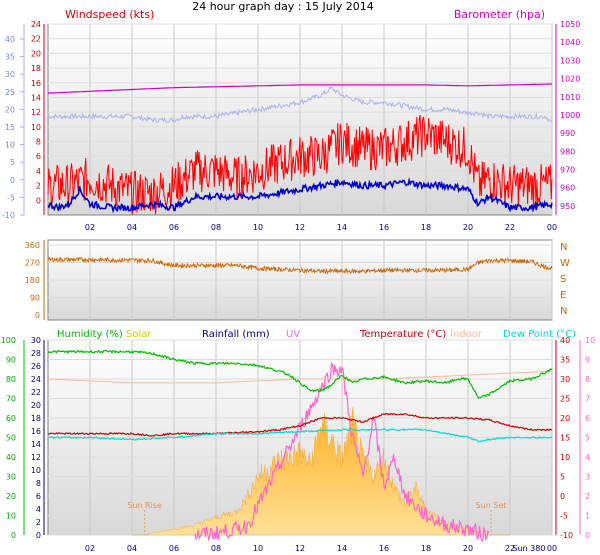 The width and height of the screenshot is (600, 555). Describe the element at coordinates (36, 392) in the screenshot. I see `rain-tick: 22` at that location.